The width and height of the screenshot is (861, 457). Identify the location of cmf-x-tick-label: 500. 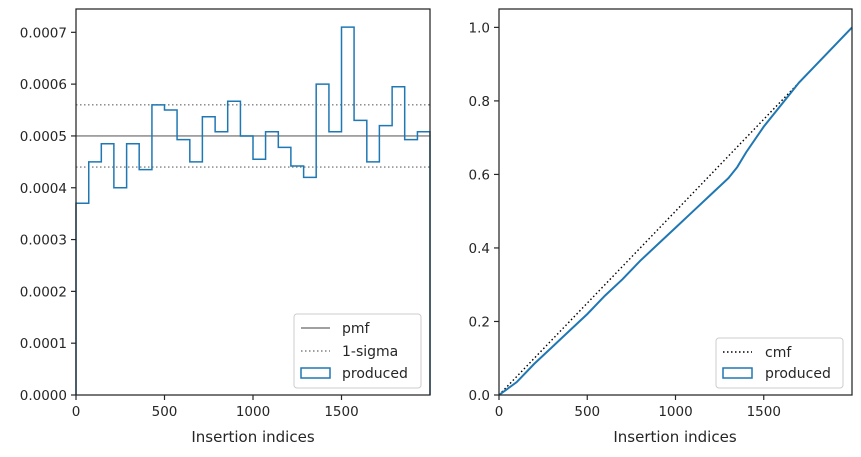
(587, 412).